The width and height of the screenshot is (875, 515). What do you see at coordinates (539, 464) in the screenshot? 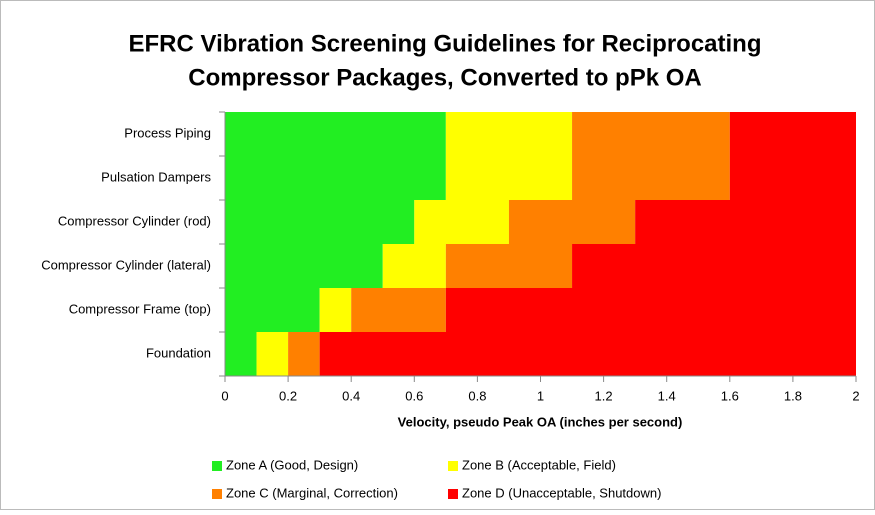
I see `legend-label: Zone B (Acceptable, Field)` at bounding box center [539, 464].